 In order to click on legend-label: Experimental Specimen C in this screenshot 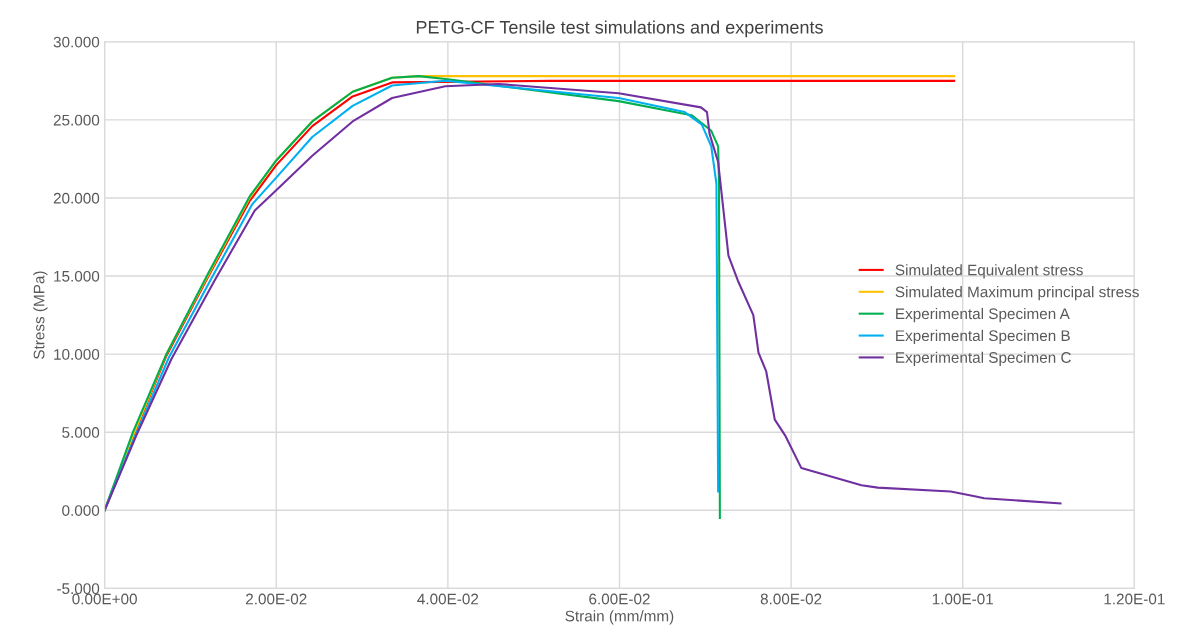, I will do `click(983, 358)`.